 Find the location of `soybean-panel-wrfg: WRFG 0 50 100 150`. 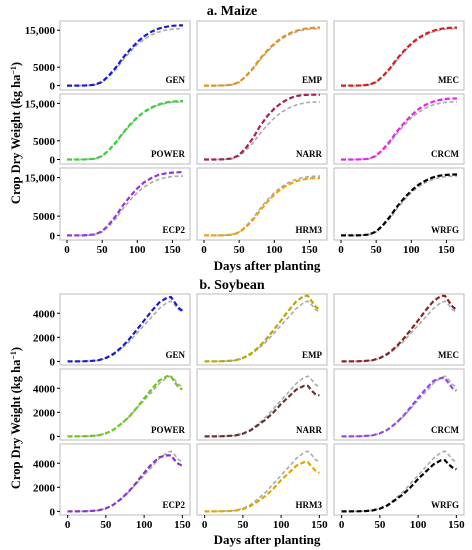

soybean-panel-wrfg: WRFG 0 50 100 150 is located at coordinates (399, 487).